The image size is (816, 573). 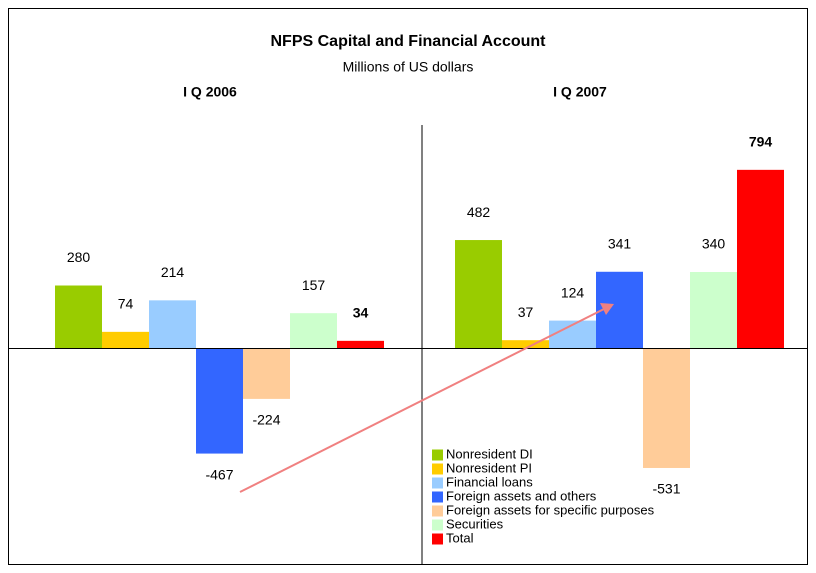 What do you see at coordinates (475, 523) in the screenshot?
I see `legend-label: Securities` at bounding box center [475, 523].